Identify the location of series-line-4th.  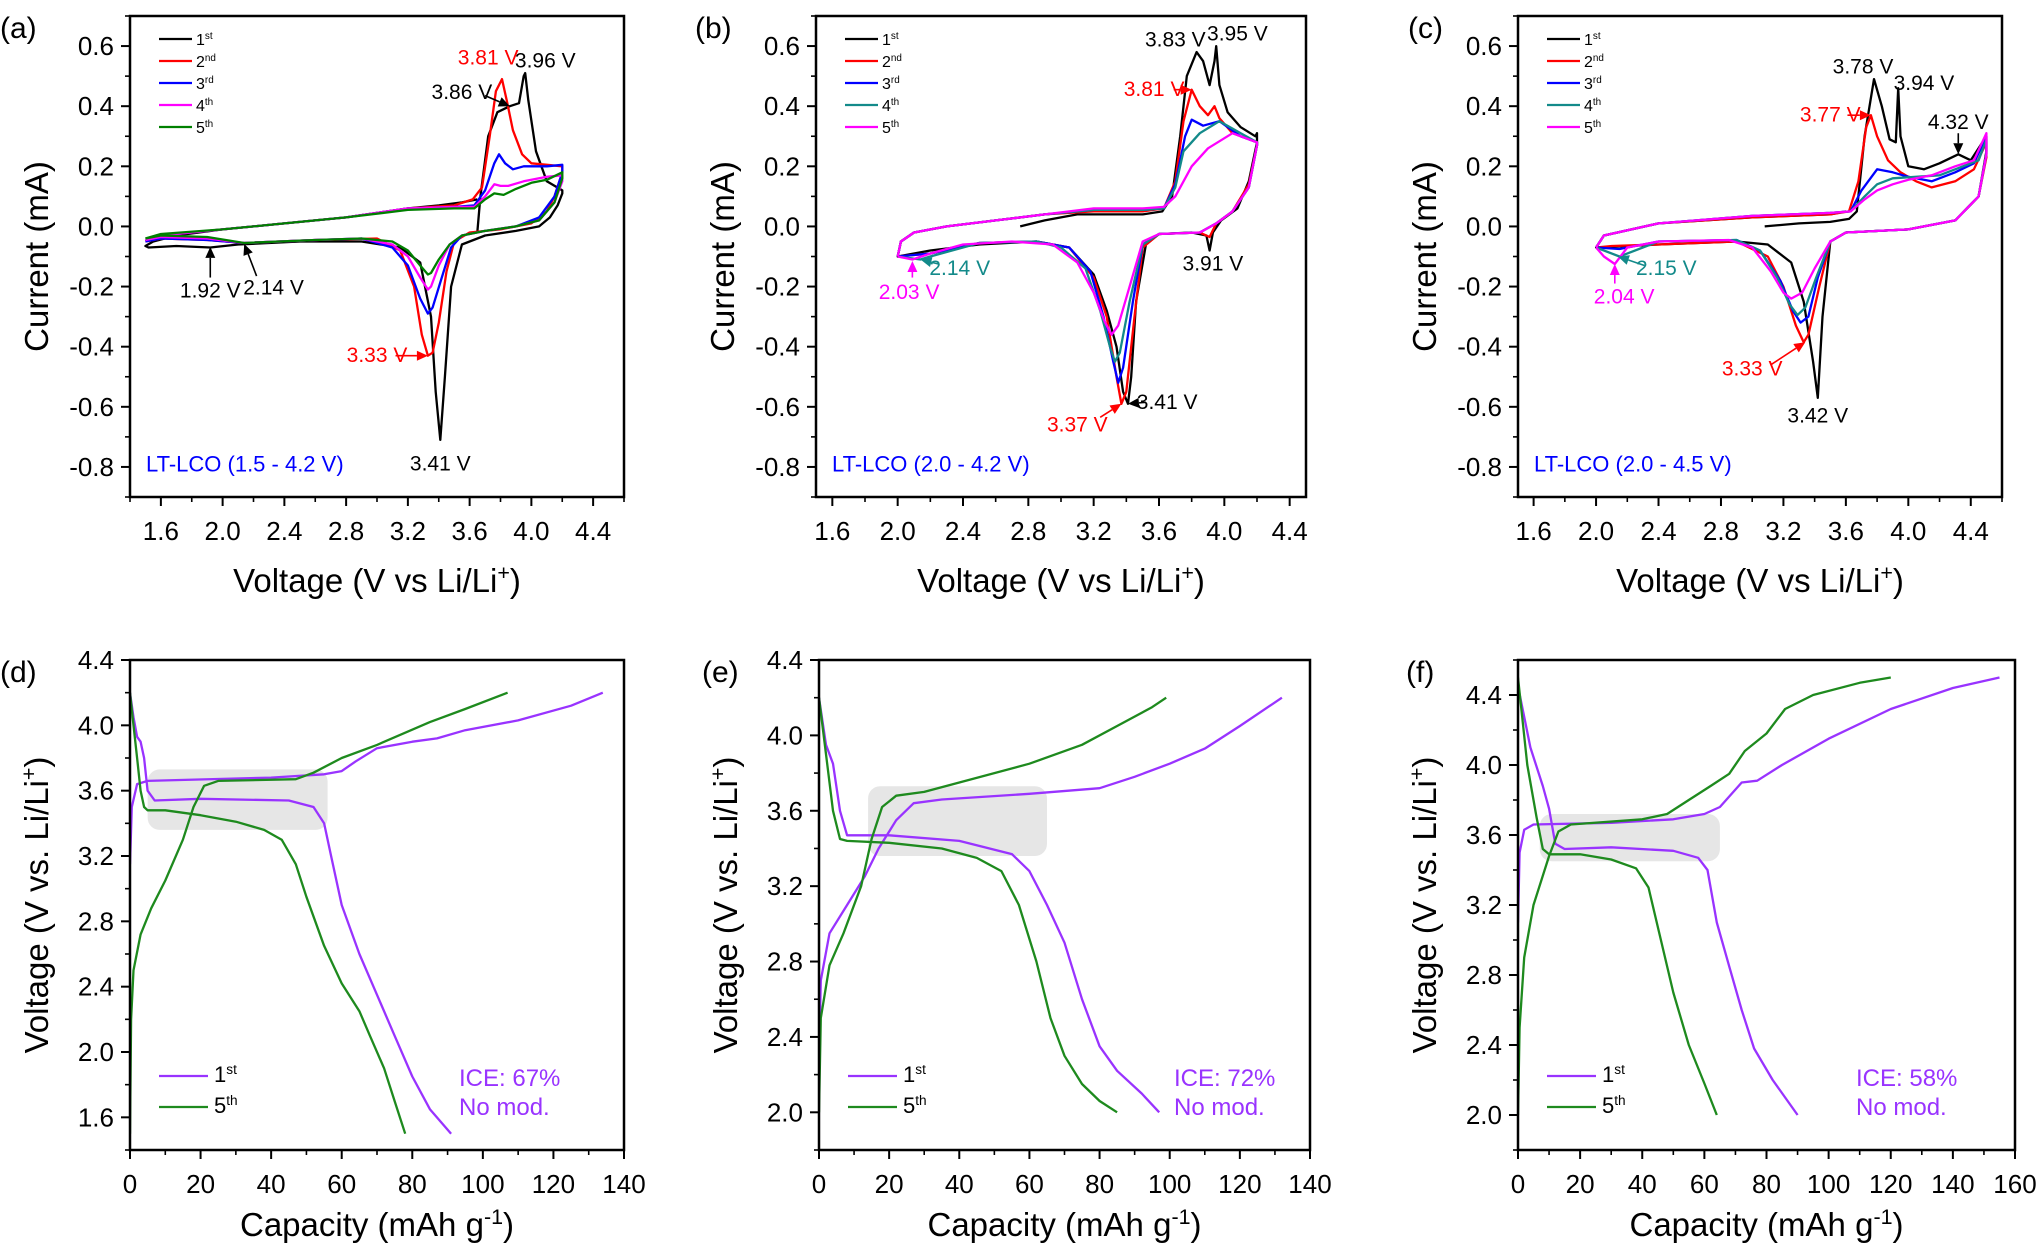
(1791, 227).